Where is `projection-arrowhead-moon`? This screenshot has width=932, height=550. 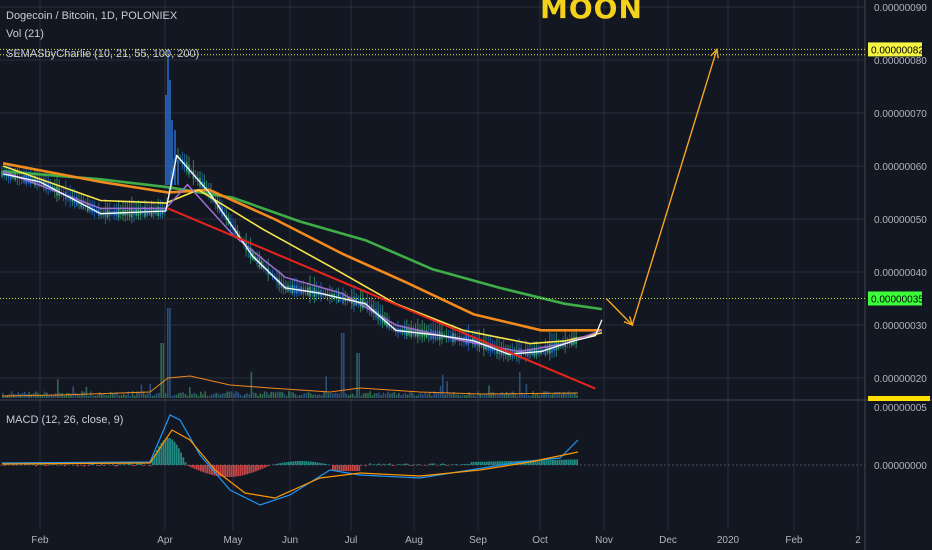 projection-arrowhead-moon is located at coordinates (714, 53).